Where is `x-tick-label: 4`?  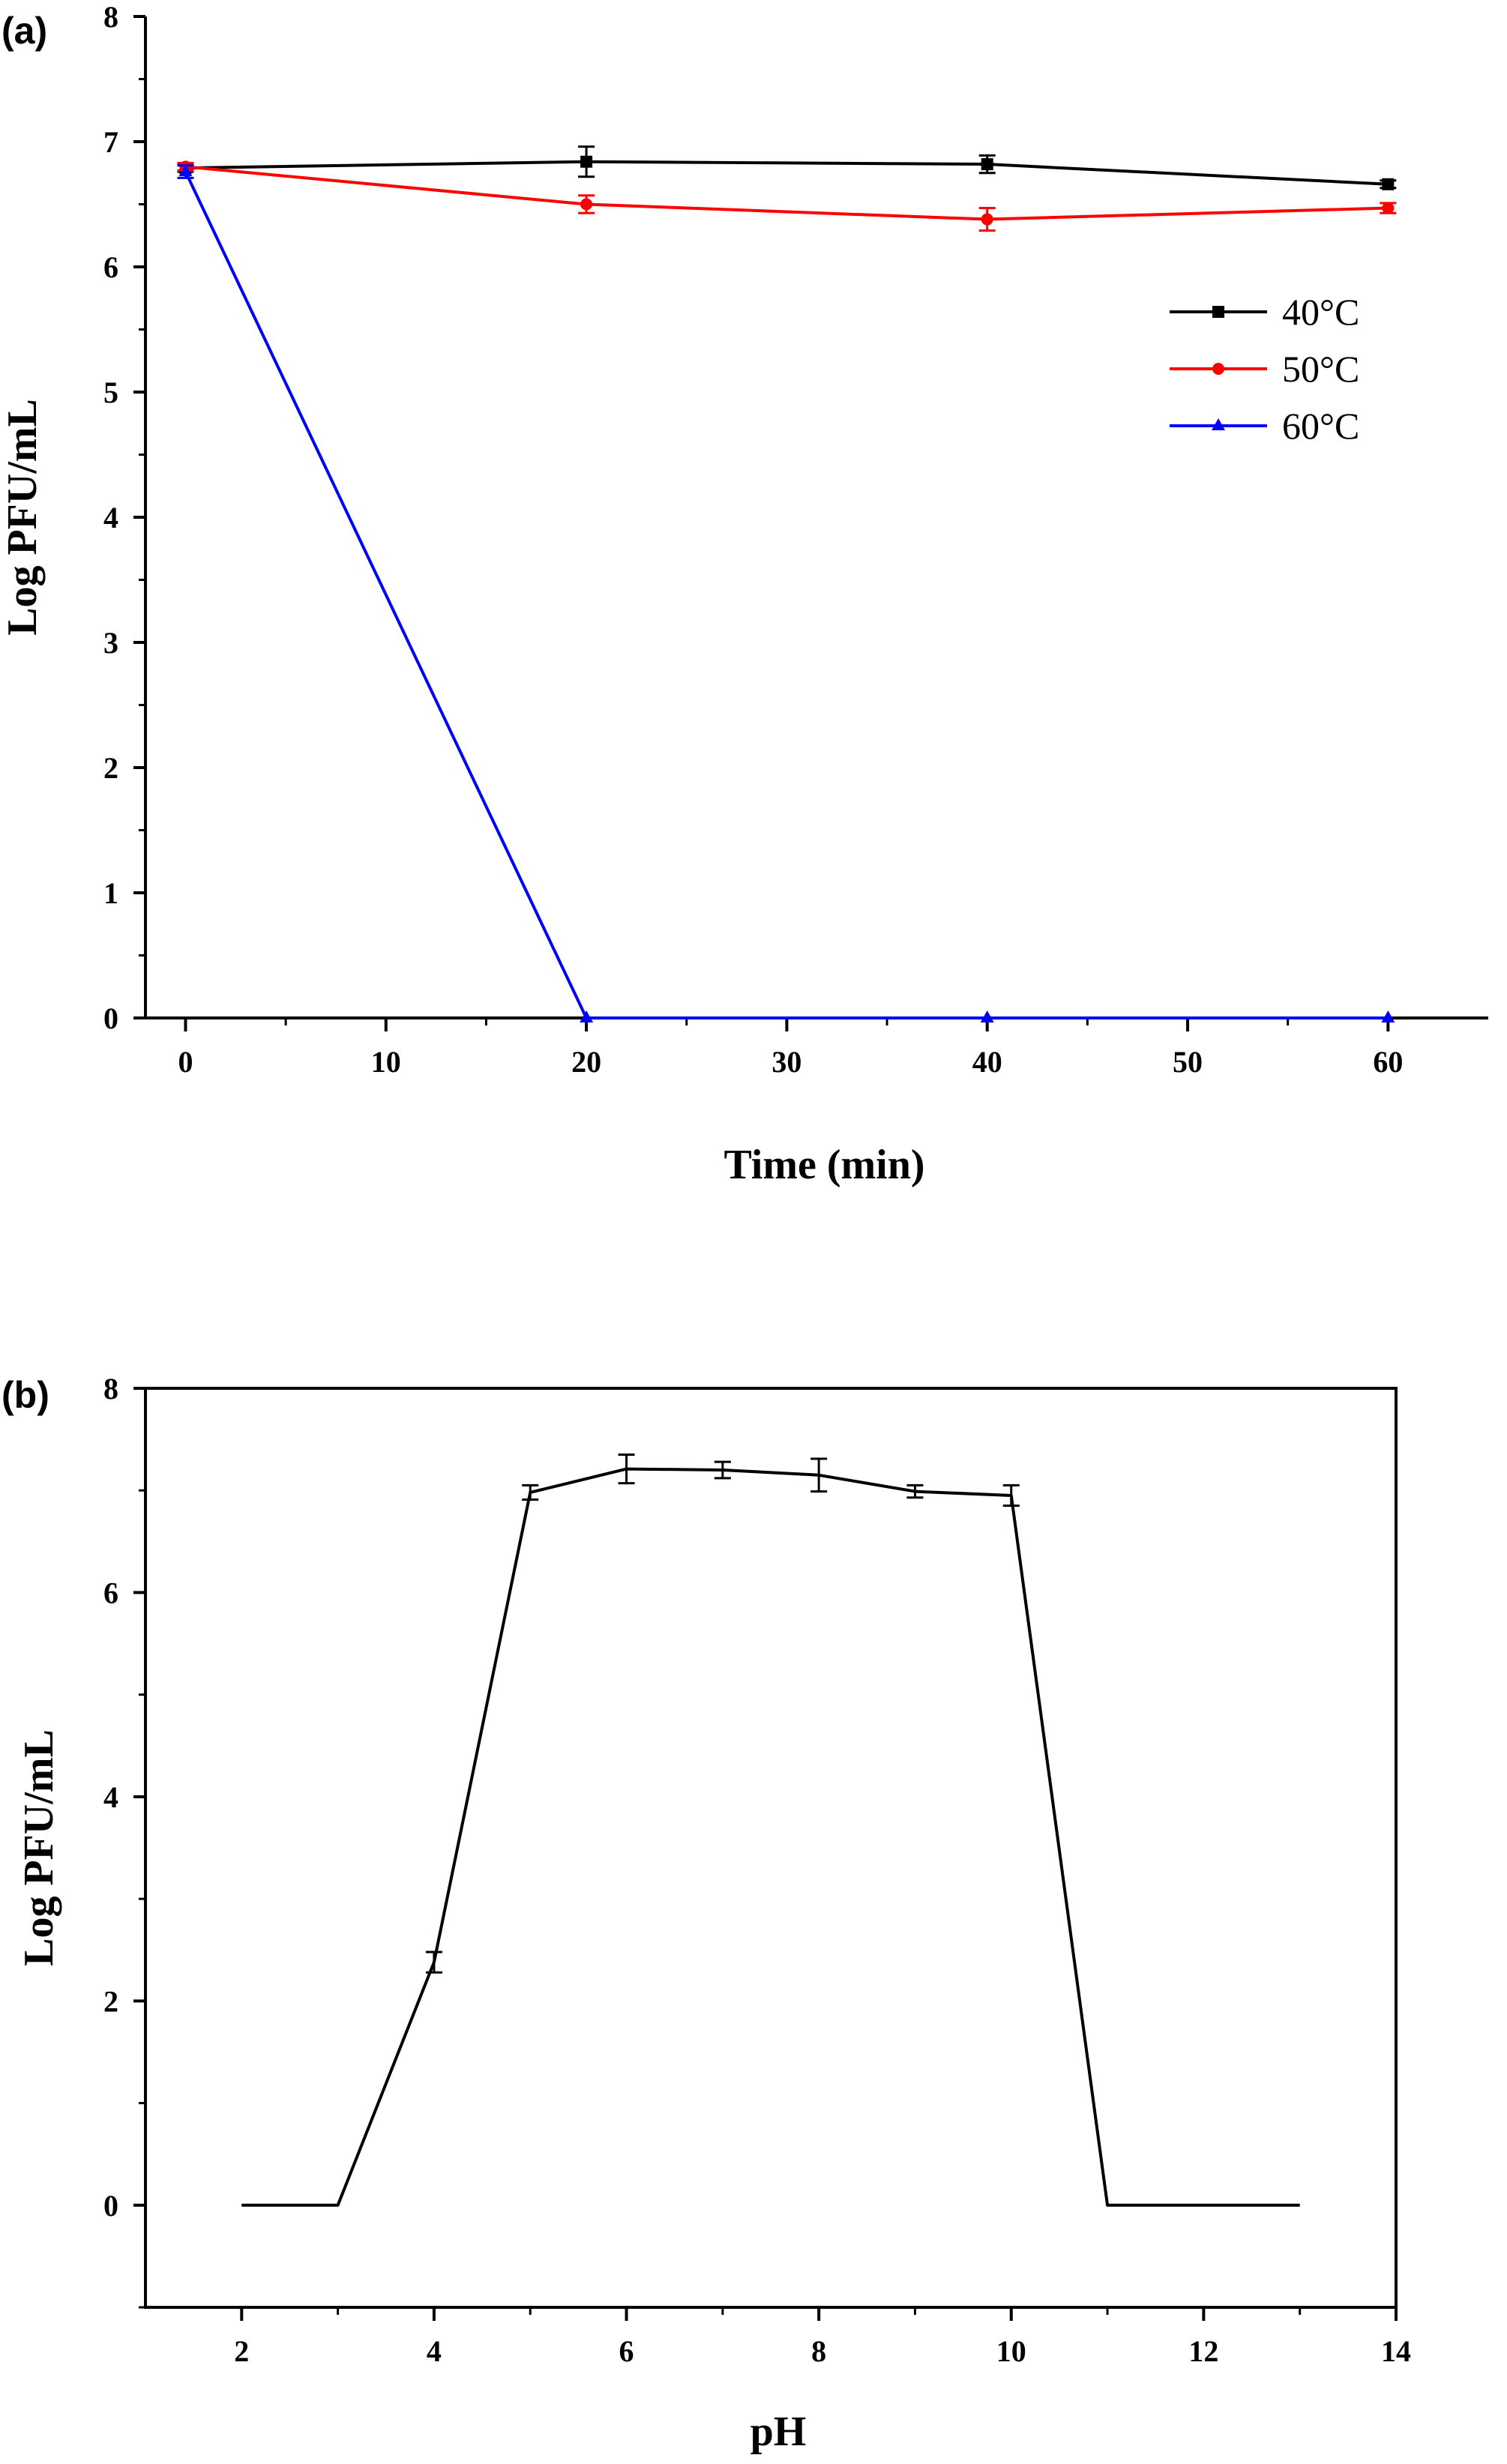
x-tick-label: 4 is located at coordinates (434, 2351).